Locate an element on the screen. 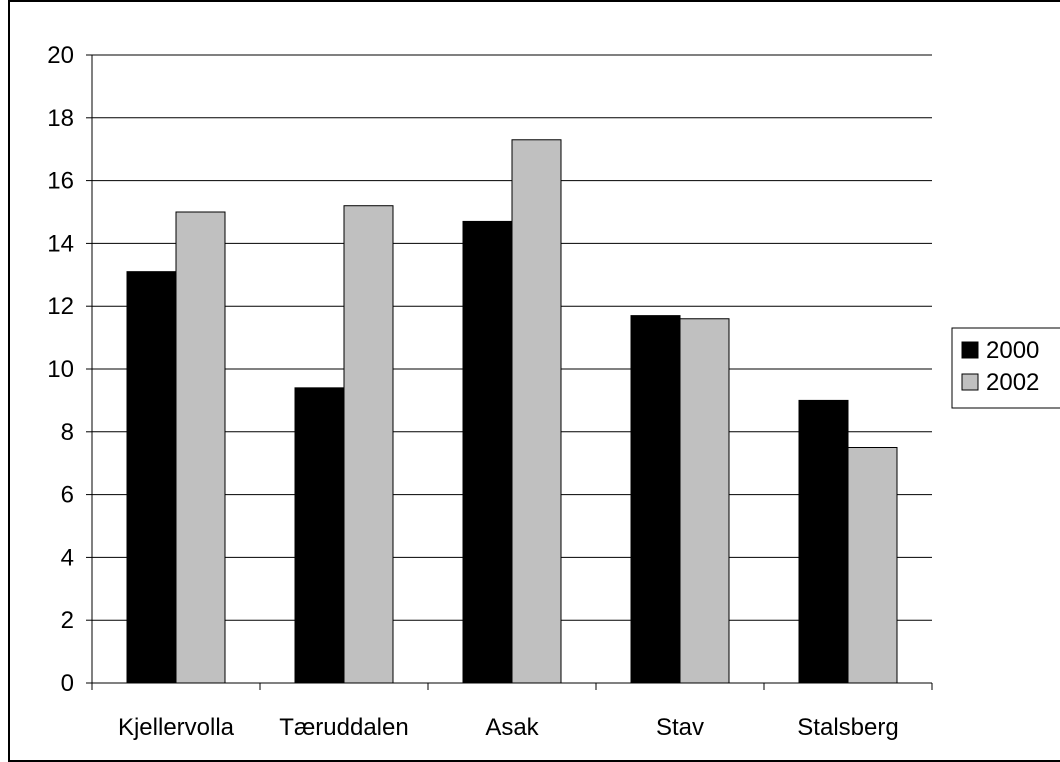 The width and height of the screenshot is (1060, 762). y-tick-label: 12 is located at coordinates (60, 306).